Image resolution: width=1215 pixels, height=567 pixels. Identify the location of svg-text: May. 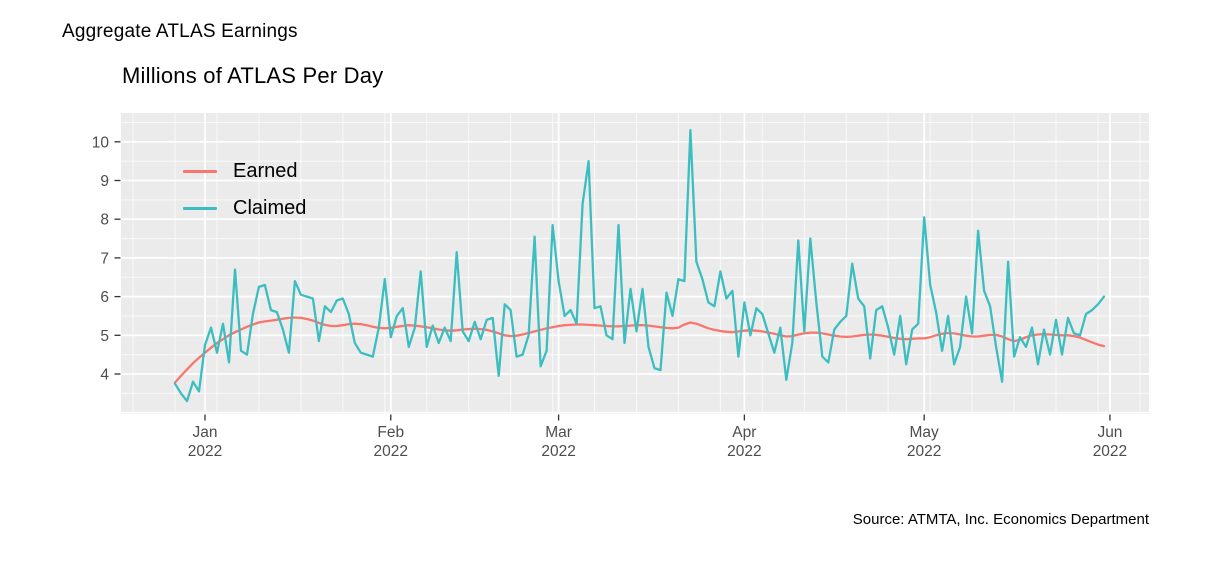
(925, 432).